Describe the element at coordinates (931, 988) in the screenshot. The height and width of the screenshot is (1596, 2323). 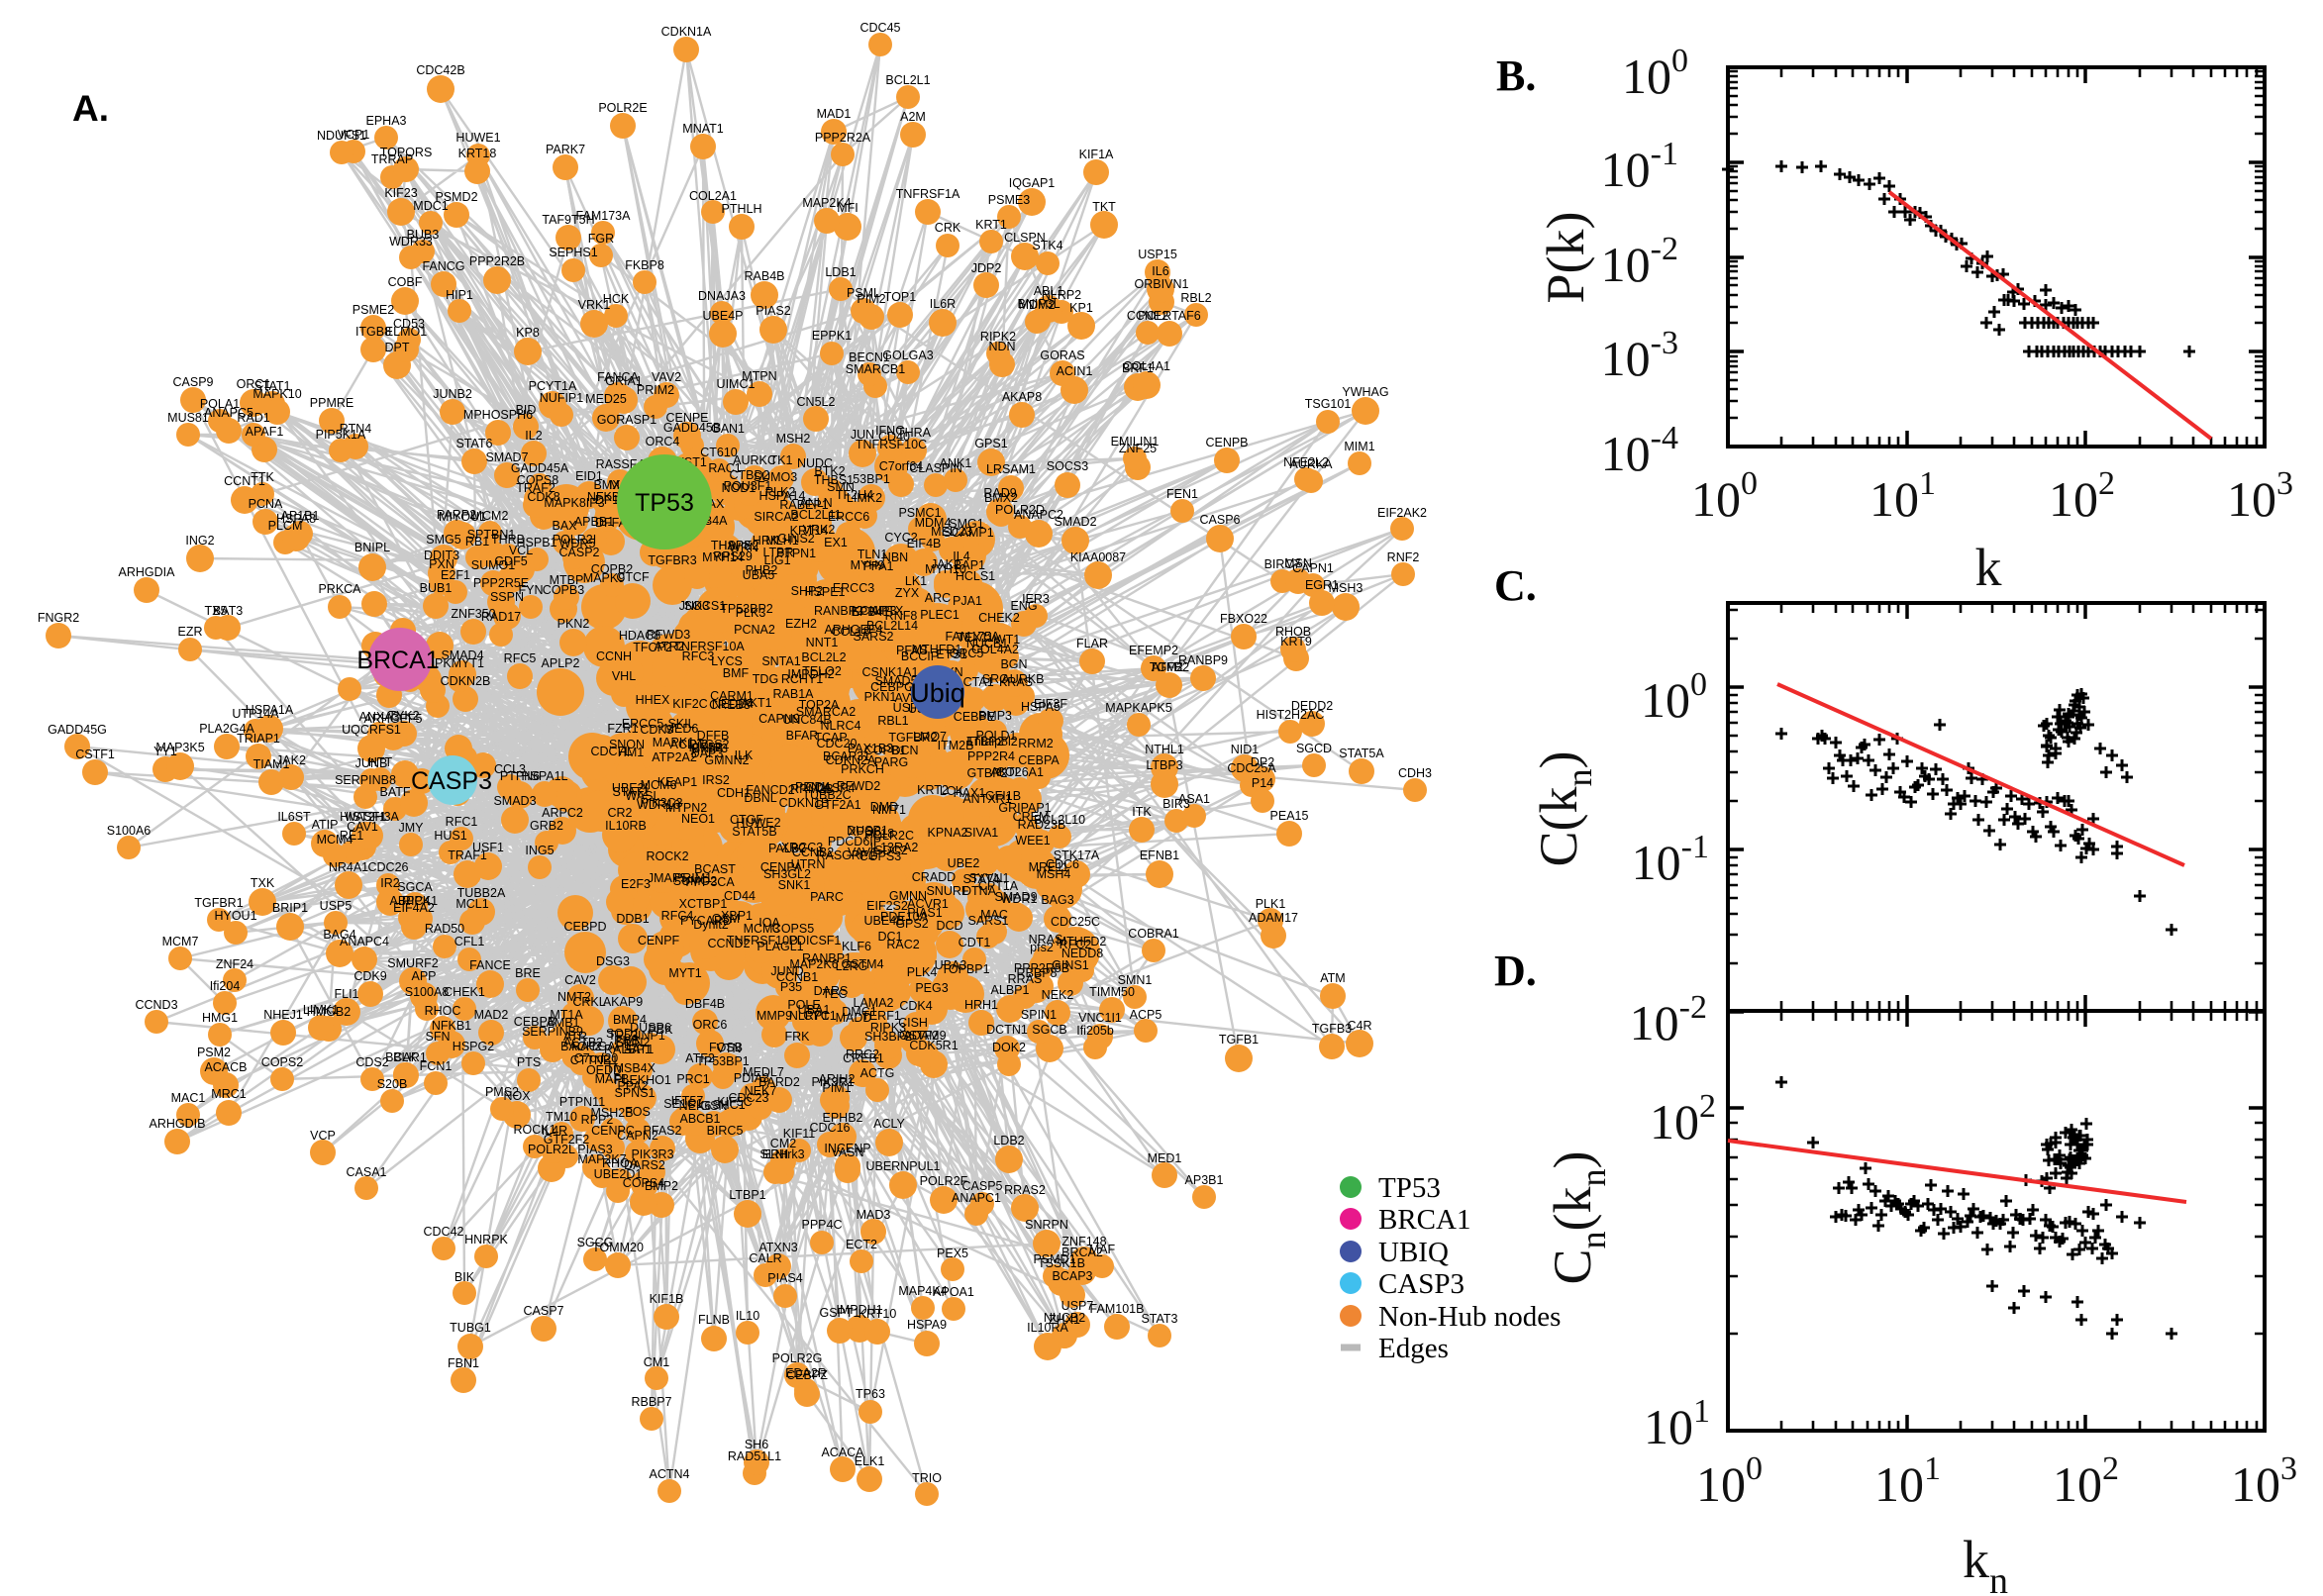
I see `svg-text: PEG3` at that location.